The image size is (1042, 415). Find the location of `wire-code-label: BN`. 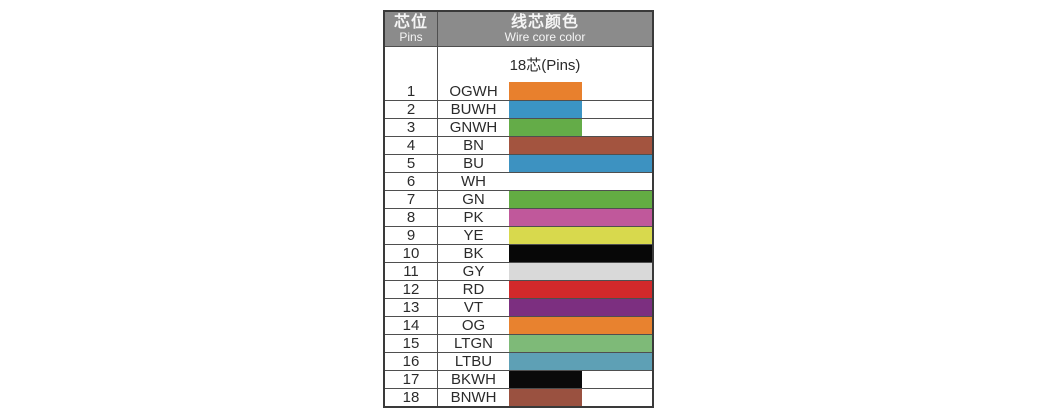

wire-code-label: BN is located at coordinates (473, 145).